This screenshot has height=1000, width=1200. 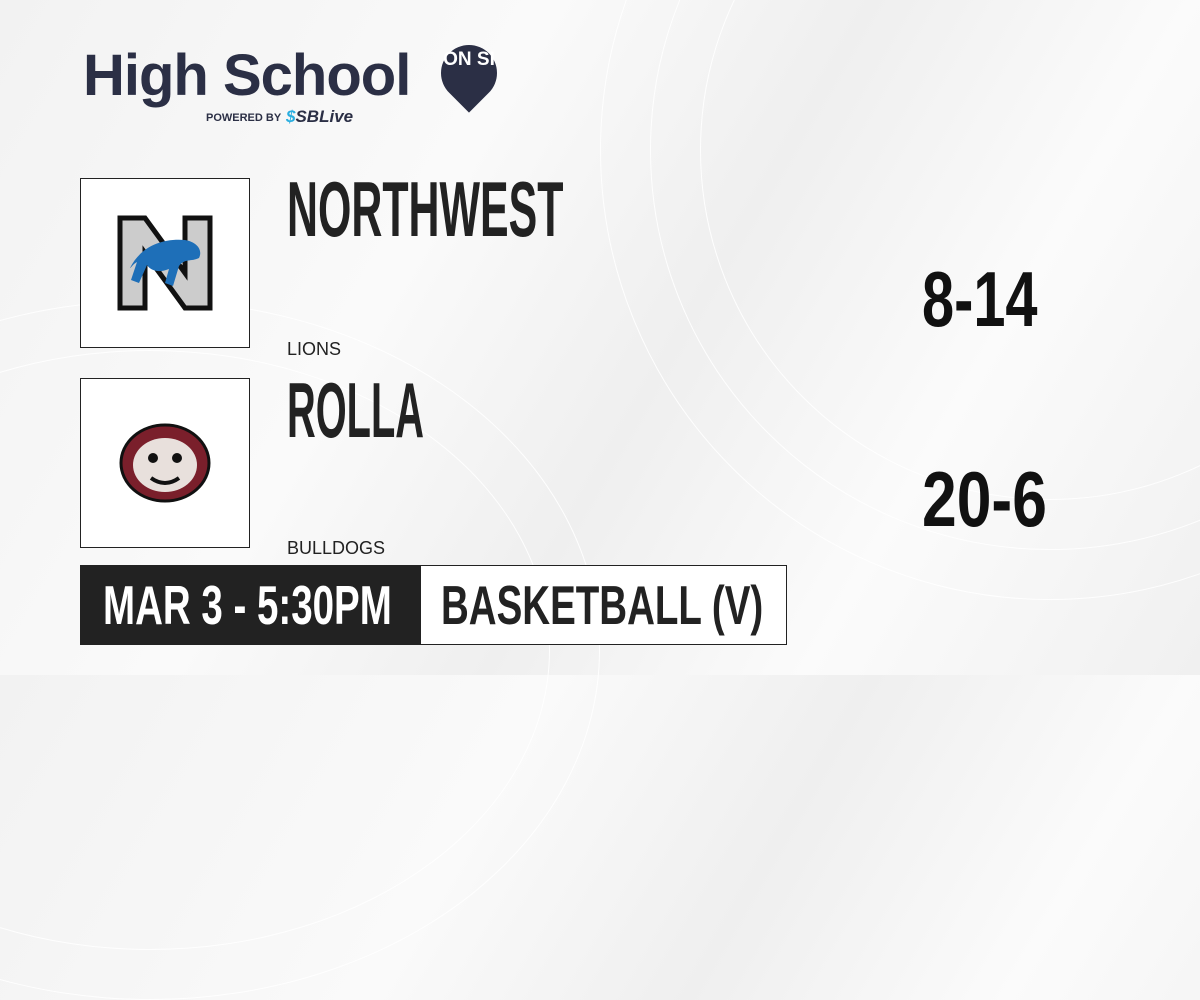 What do you see at coordinates (314, 349) in the screenshot?
I see `team-mascot-home: LIONS` at bounding box center [314, 349].